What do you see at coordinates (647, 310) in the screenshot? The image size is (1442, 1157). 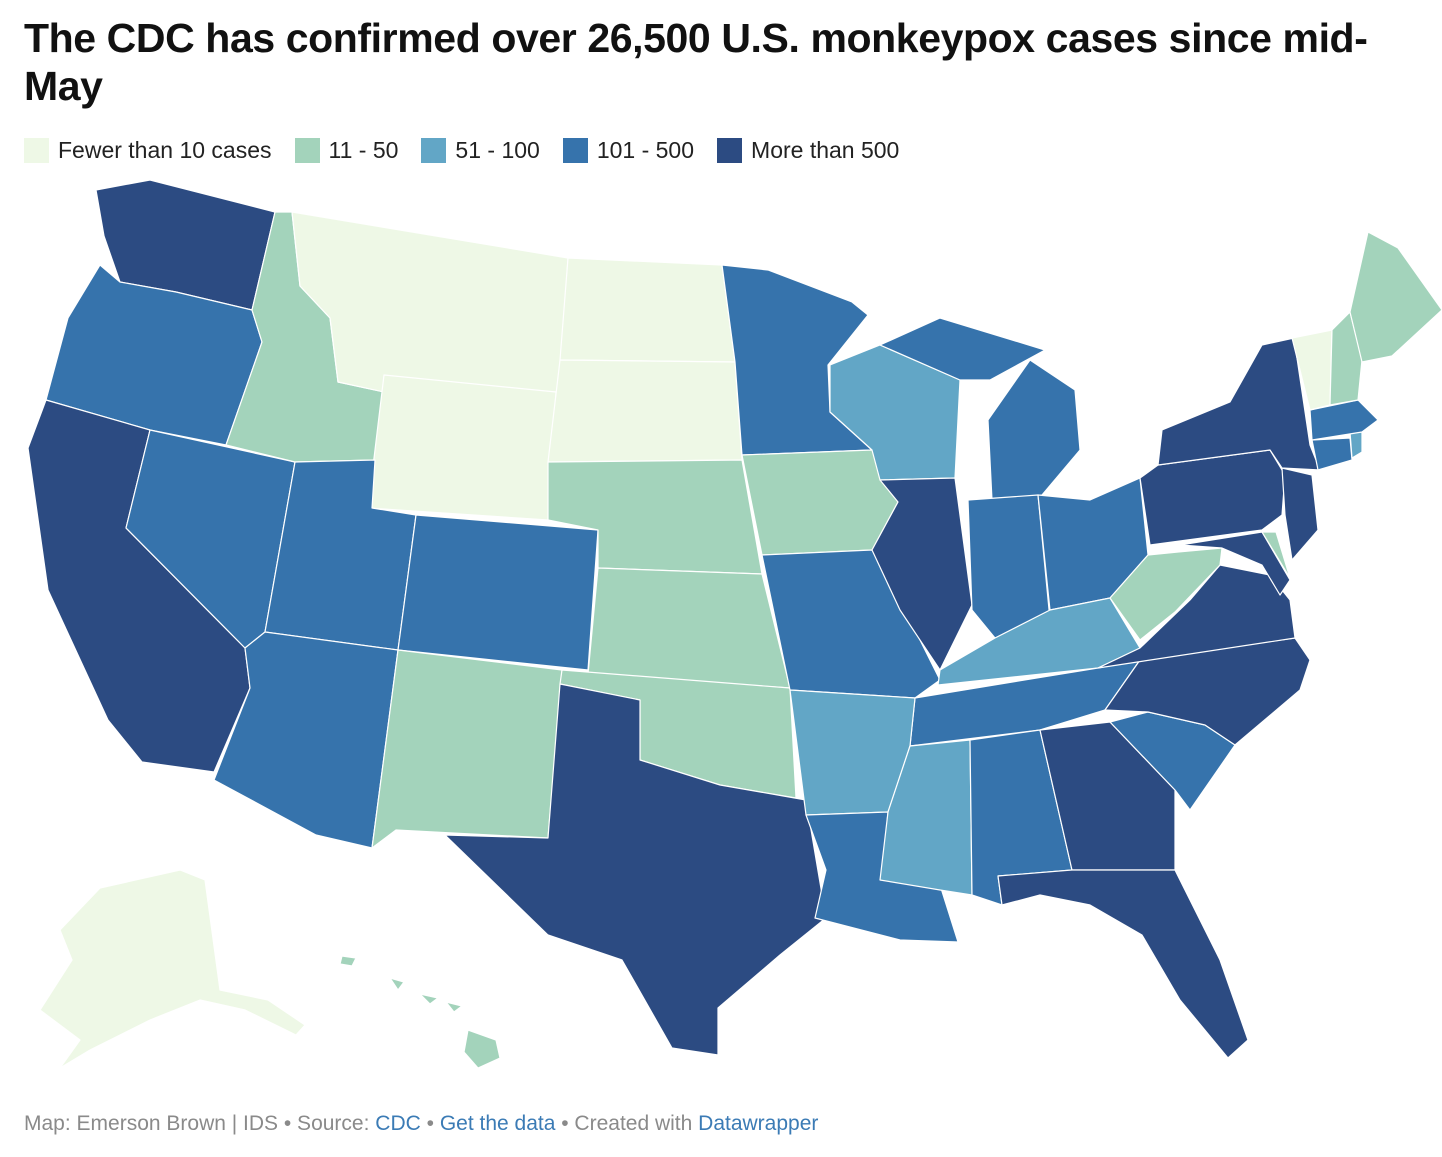 I see `state-ND` at bounding box center [647, 310].